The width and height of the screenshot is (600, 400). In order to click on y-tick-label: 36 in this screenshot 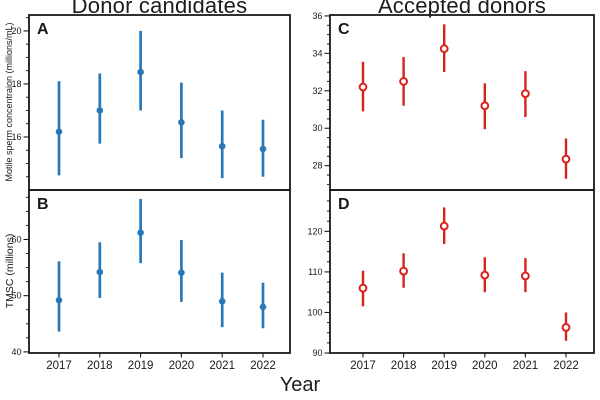, I will do `click(317, 16)`.